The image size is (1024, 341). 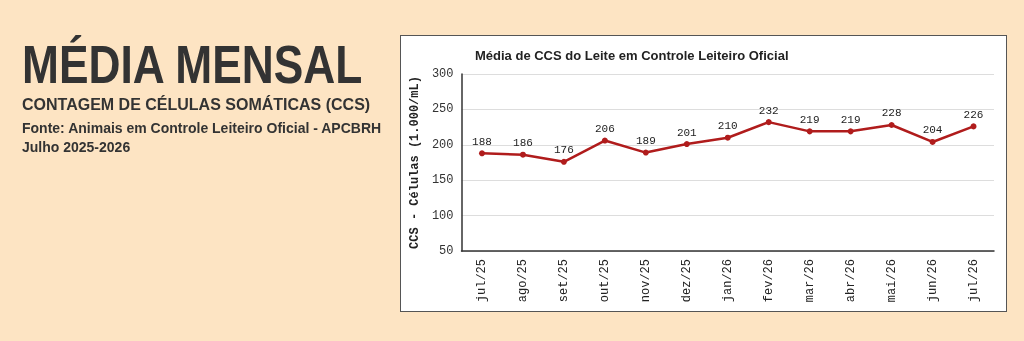 What do you see at coordinates (645, 141) in the screenshot?
I see `data-label: 189` at bounding box center [645, 141].